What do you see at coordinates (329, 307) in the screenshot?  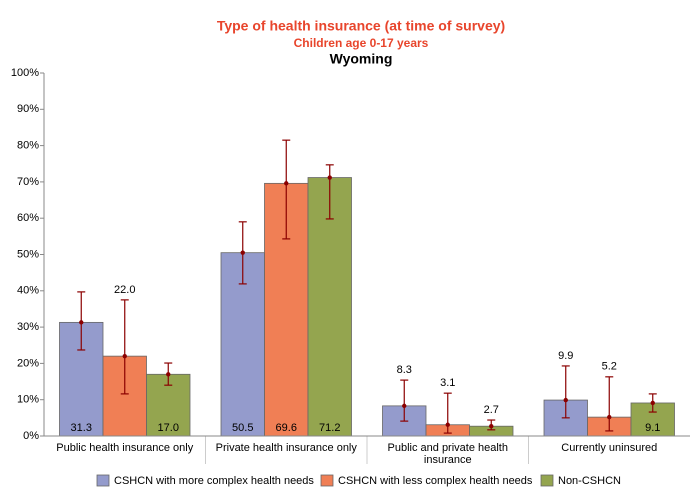 I see `bar` at bounding box center [329, 307].